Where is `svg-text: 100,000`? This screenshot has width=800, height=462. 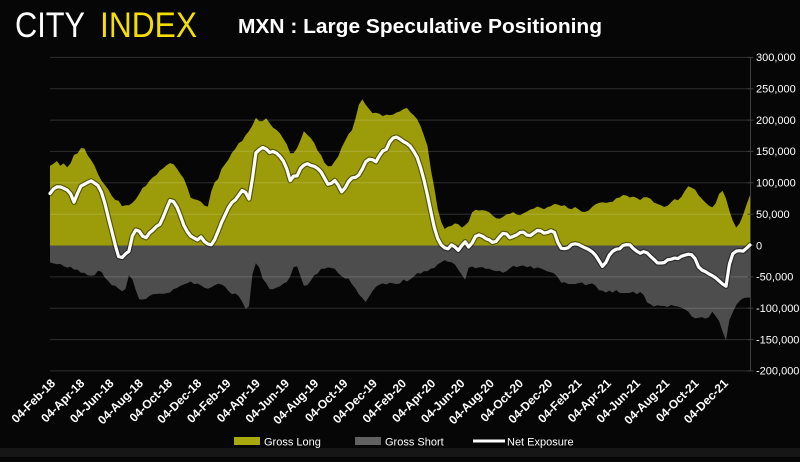
svg-text: 100,000 is located at coordinates (776, 184).